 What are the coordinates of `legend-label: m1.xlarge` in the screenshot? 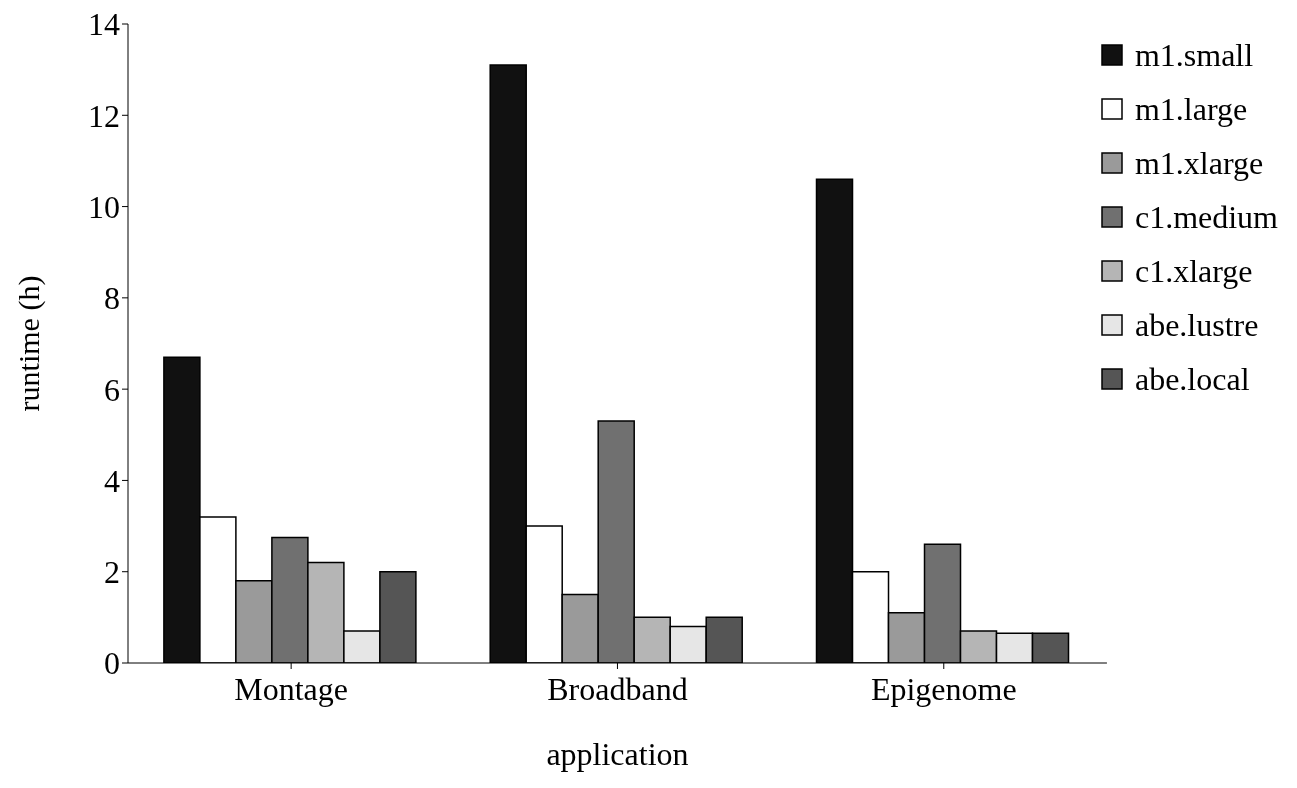 It's located at (1199, 163).